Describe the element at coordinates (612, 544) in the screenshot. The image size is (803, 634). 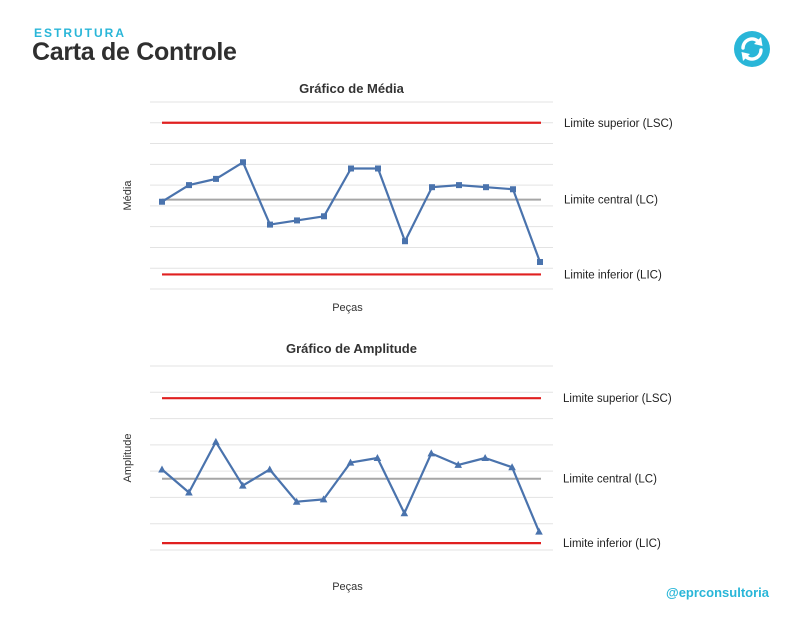
I see `range-limit-lower-label: Limite inferior (LIC)` at that location.